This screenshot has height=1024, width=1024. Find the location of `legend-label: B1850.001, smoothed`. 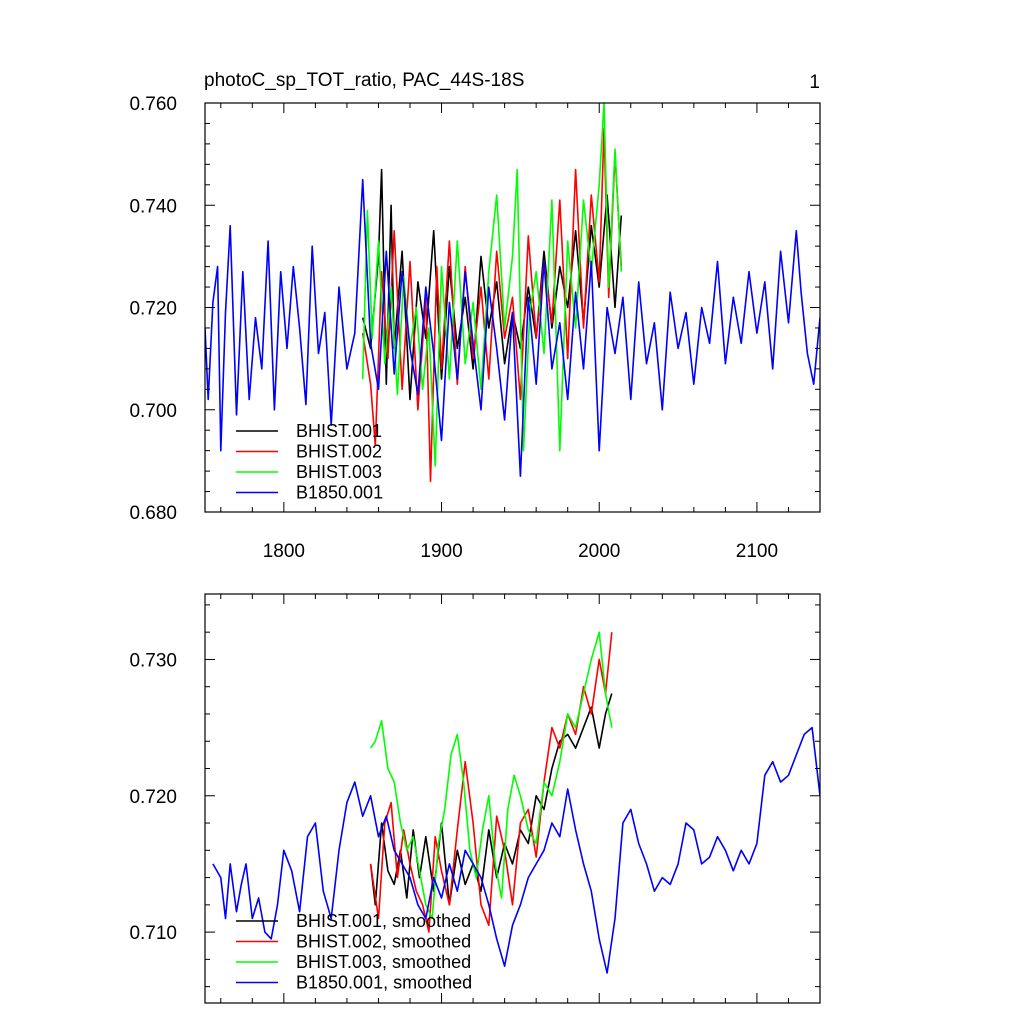

legend-label: B1850.001, smoothed is located at coordinates (384, 983).